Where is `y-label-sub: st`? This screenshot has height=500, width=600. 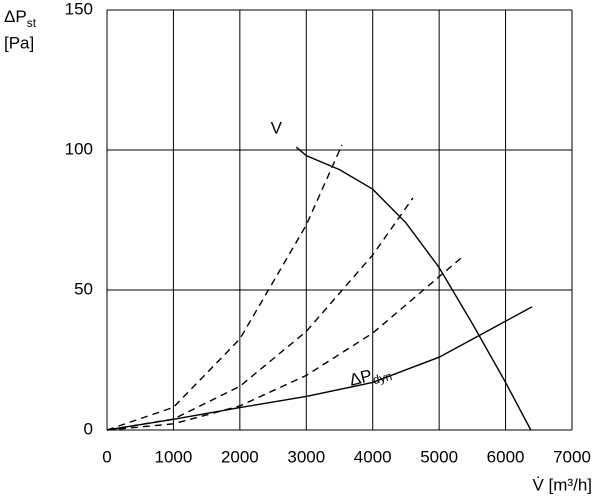 y-label-sub: st is located at coordinates (32, 23).